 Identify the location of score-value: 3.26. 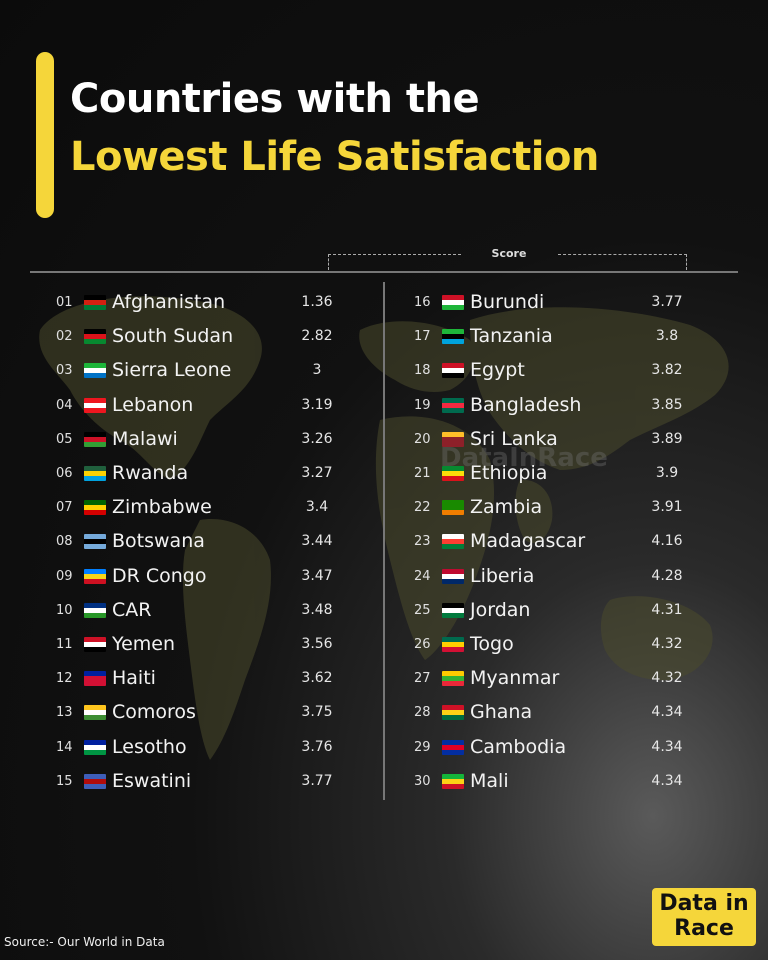
(317, 438).